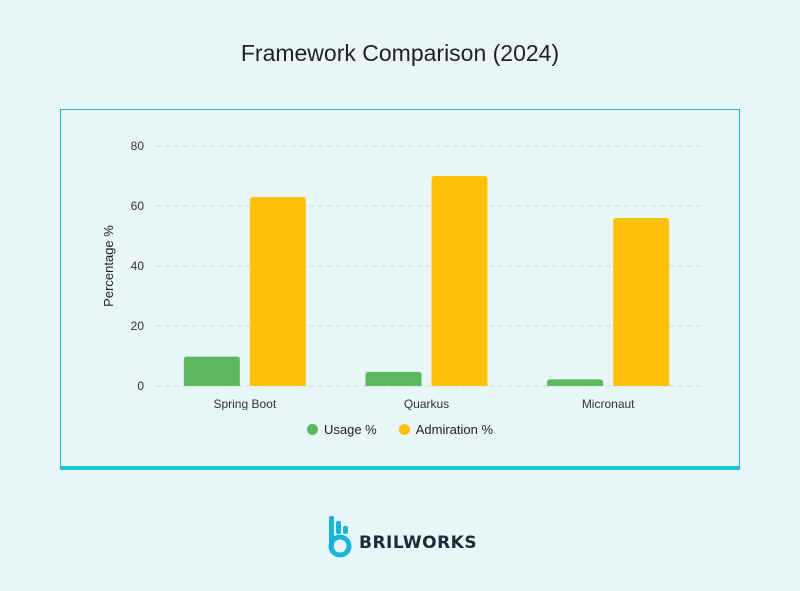  I want to click on y-tick-label: 0, so click(140, 386).